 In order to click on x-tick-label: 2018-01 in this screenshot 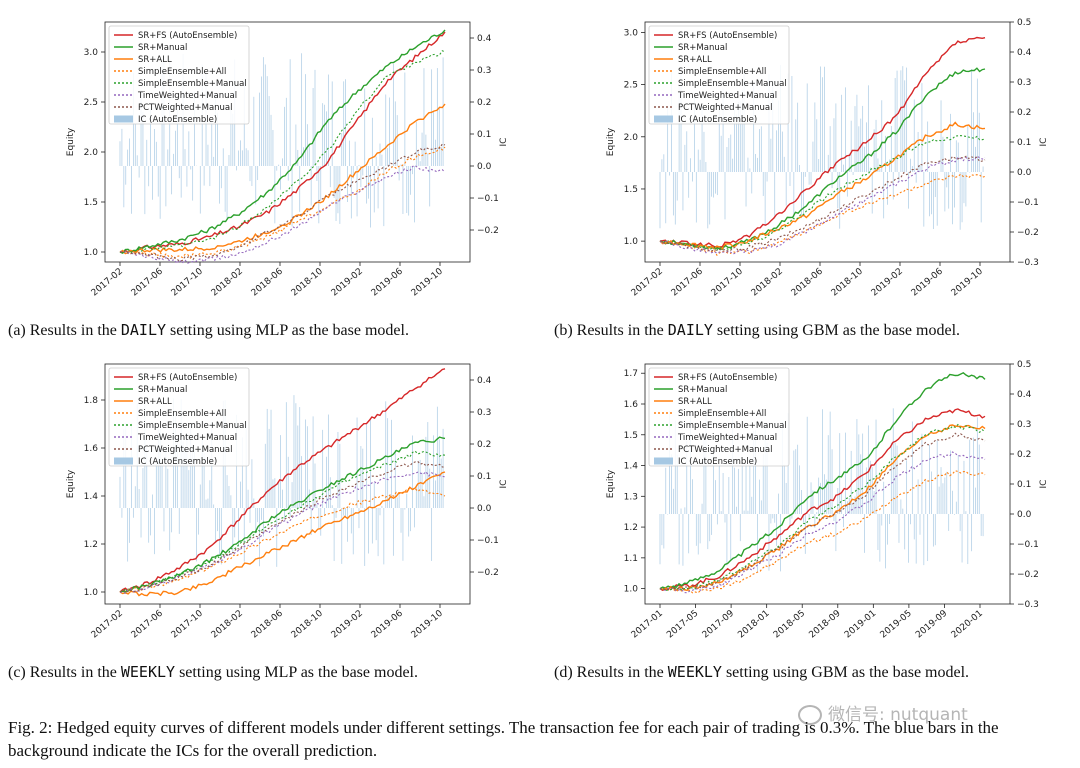, I will do `click(753, 625)`.